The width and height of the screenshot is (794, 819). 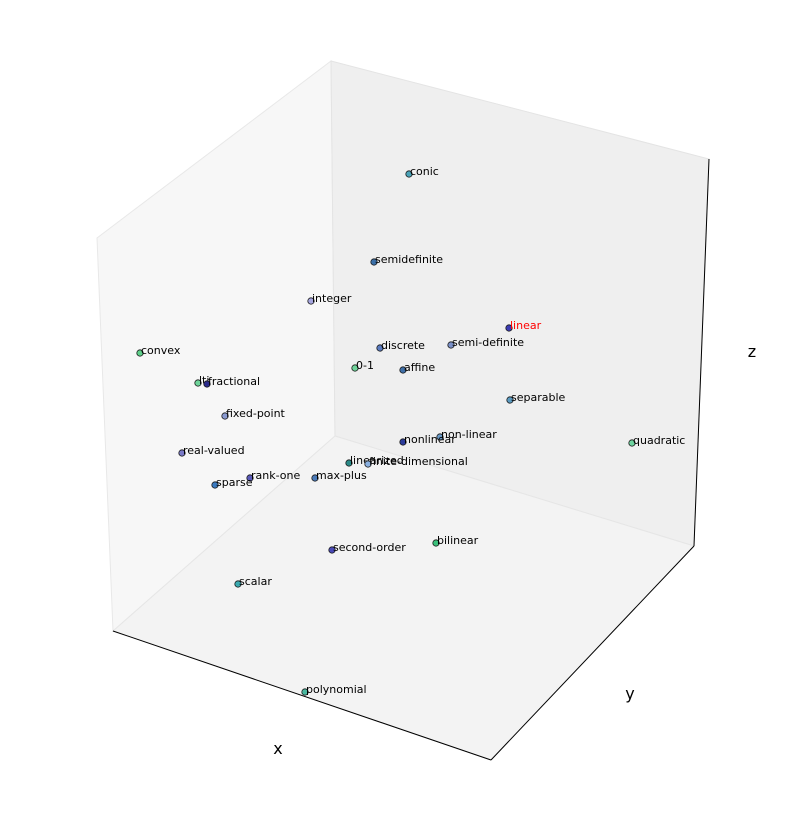 I want to click on point-label-separable: separable, so click(x=538, y=397).